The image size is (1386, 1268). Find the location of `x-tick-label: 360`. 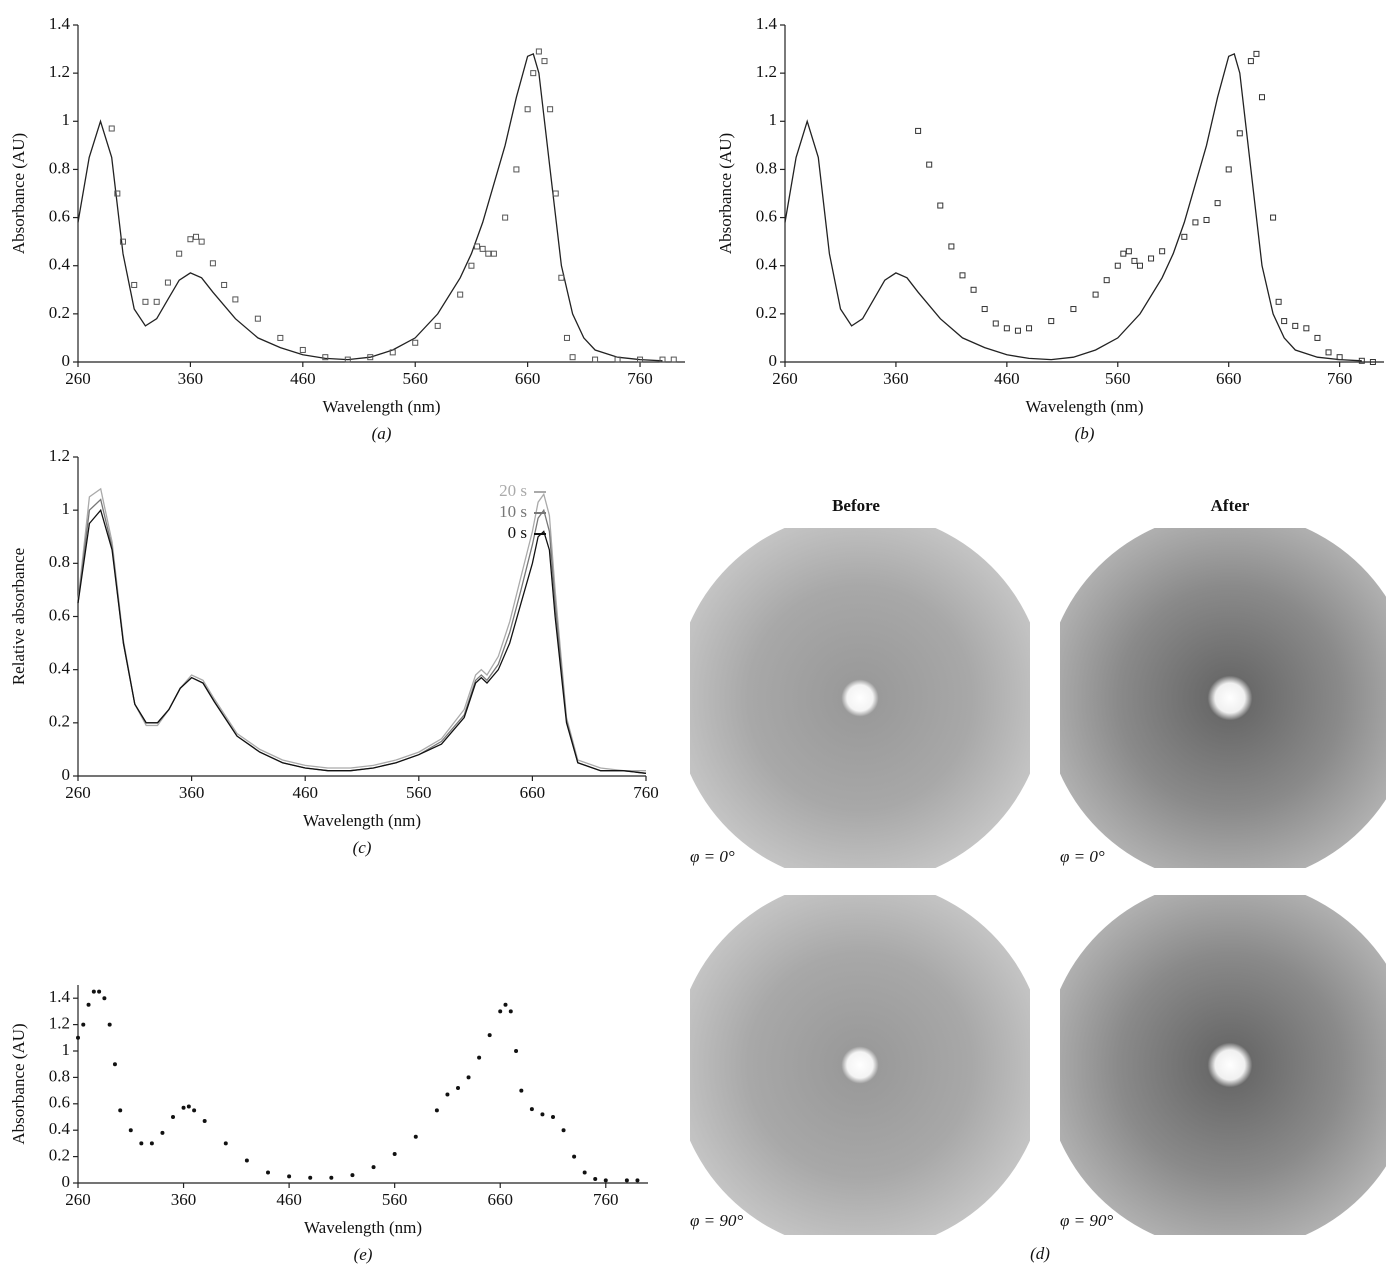

x-tick-label: 360 is located at coordinates (896, 378).